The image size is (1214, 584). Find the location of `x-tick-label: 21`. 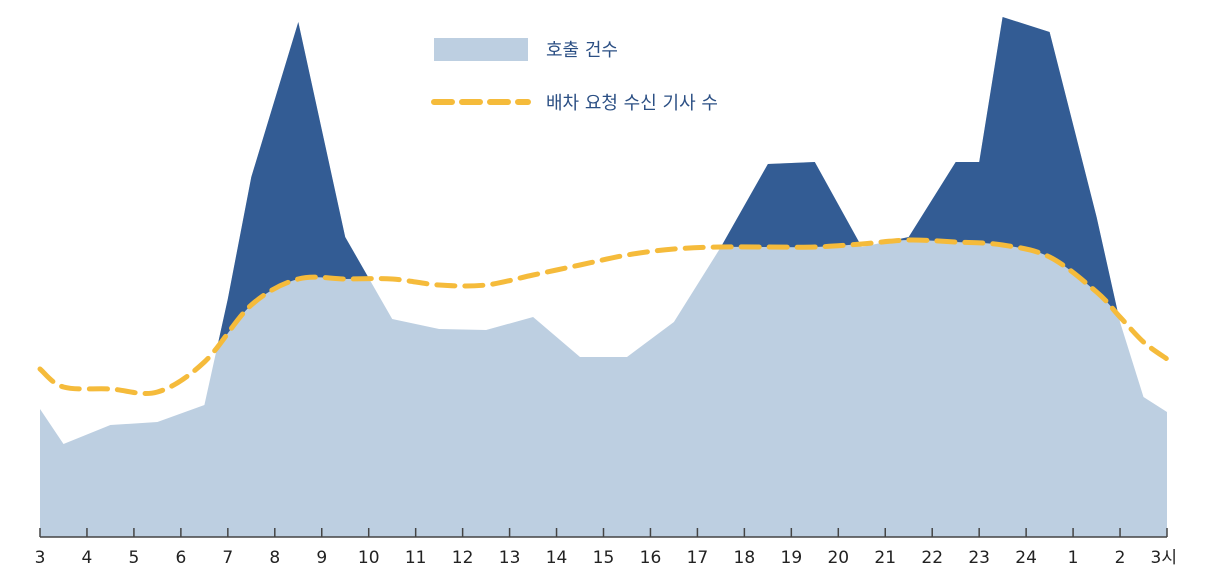

x-tick-label: 21 is located at coordinates (885, 558).